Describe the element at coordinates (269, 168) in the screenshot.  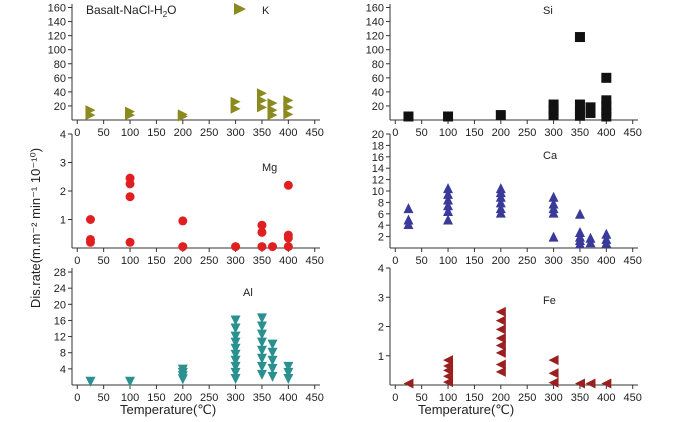
I see `panel-label-mg: Mg` at that location.